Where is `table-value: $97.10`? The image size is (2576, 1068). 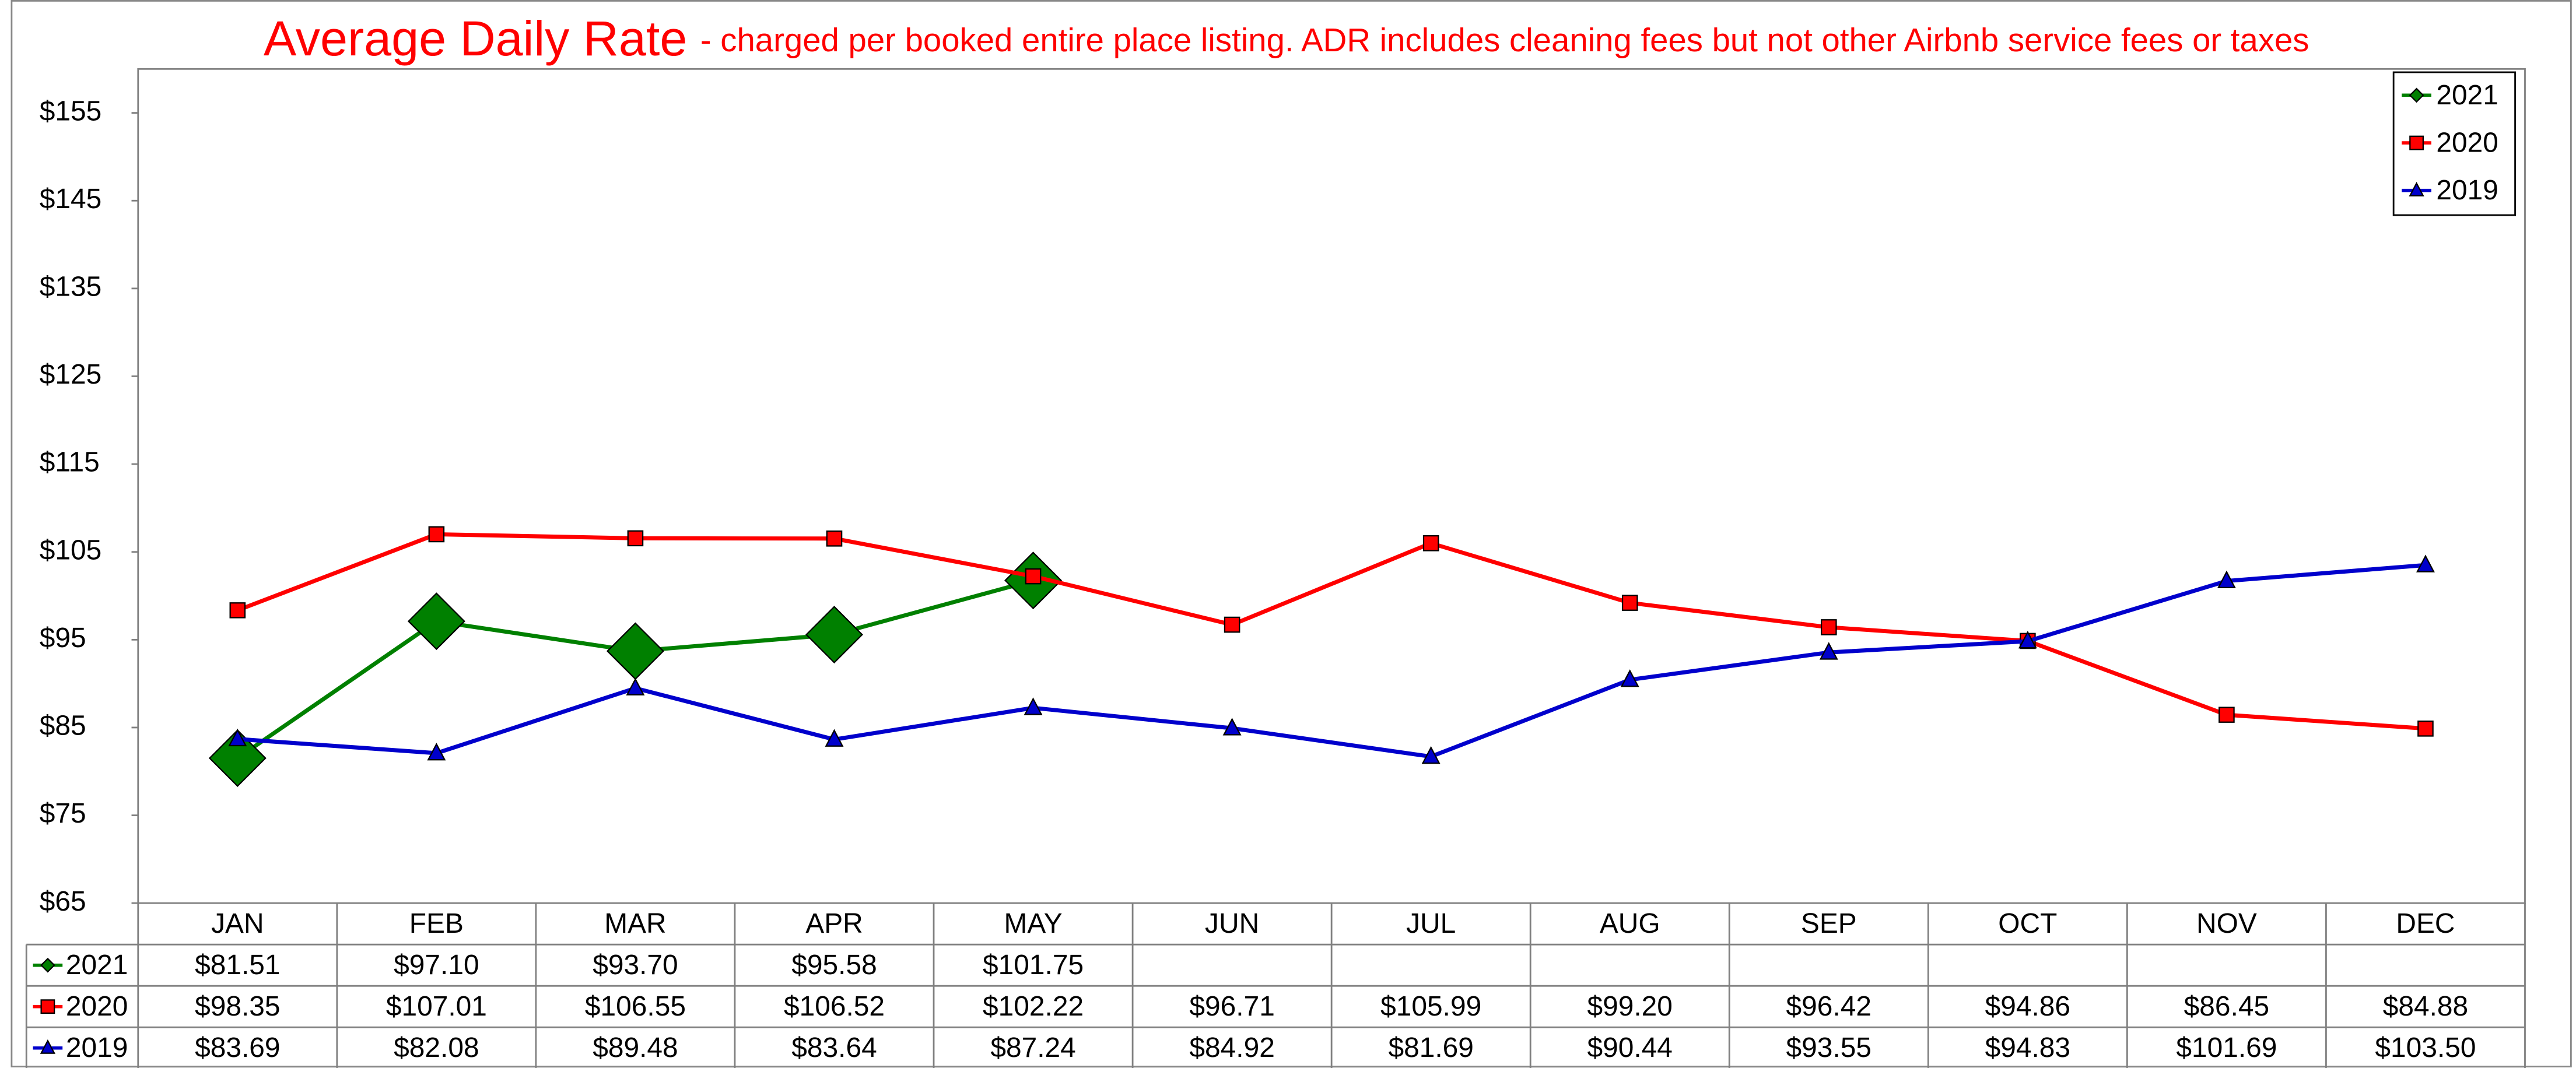 table-value: $97.10 is located at coordinates (436, 965).